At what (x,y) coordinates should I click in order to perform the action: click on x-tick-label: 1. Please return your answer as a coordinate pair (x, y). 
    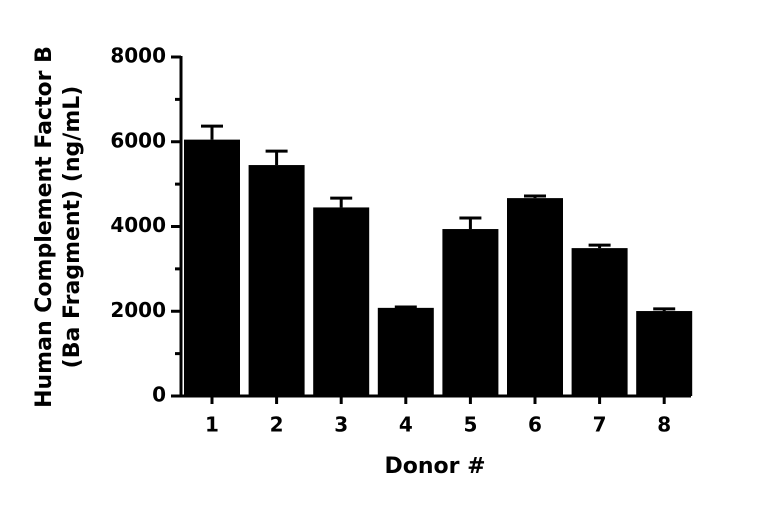
    Looking at the image, I should click on (212, 425).